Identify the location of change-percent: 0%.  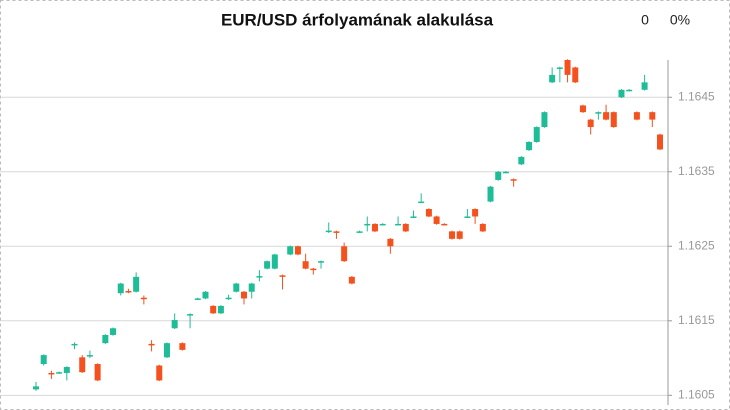
(680, 20).